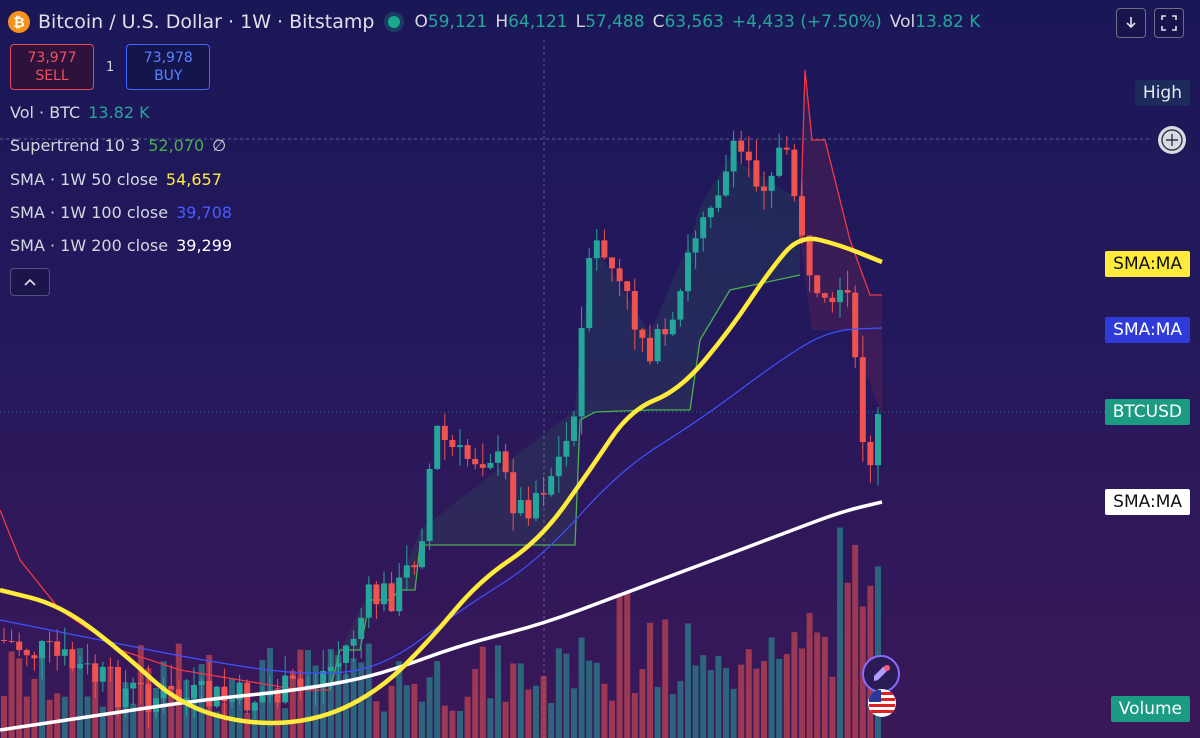  I want to click on legend-volume: Vol · BTC 13.82 K, so click(80, 112).